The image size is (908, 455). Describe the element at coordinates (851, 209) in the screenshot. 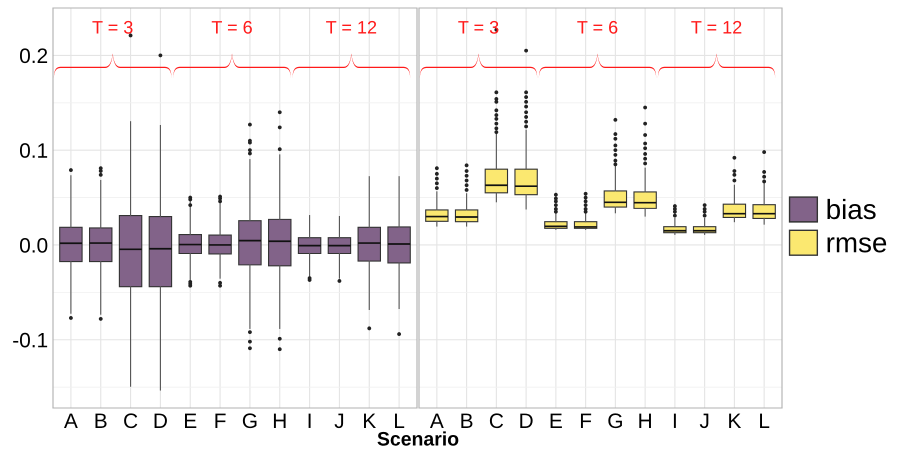

I see `legend-label: bias` at that location.